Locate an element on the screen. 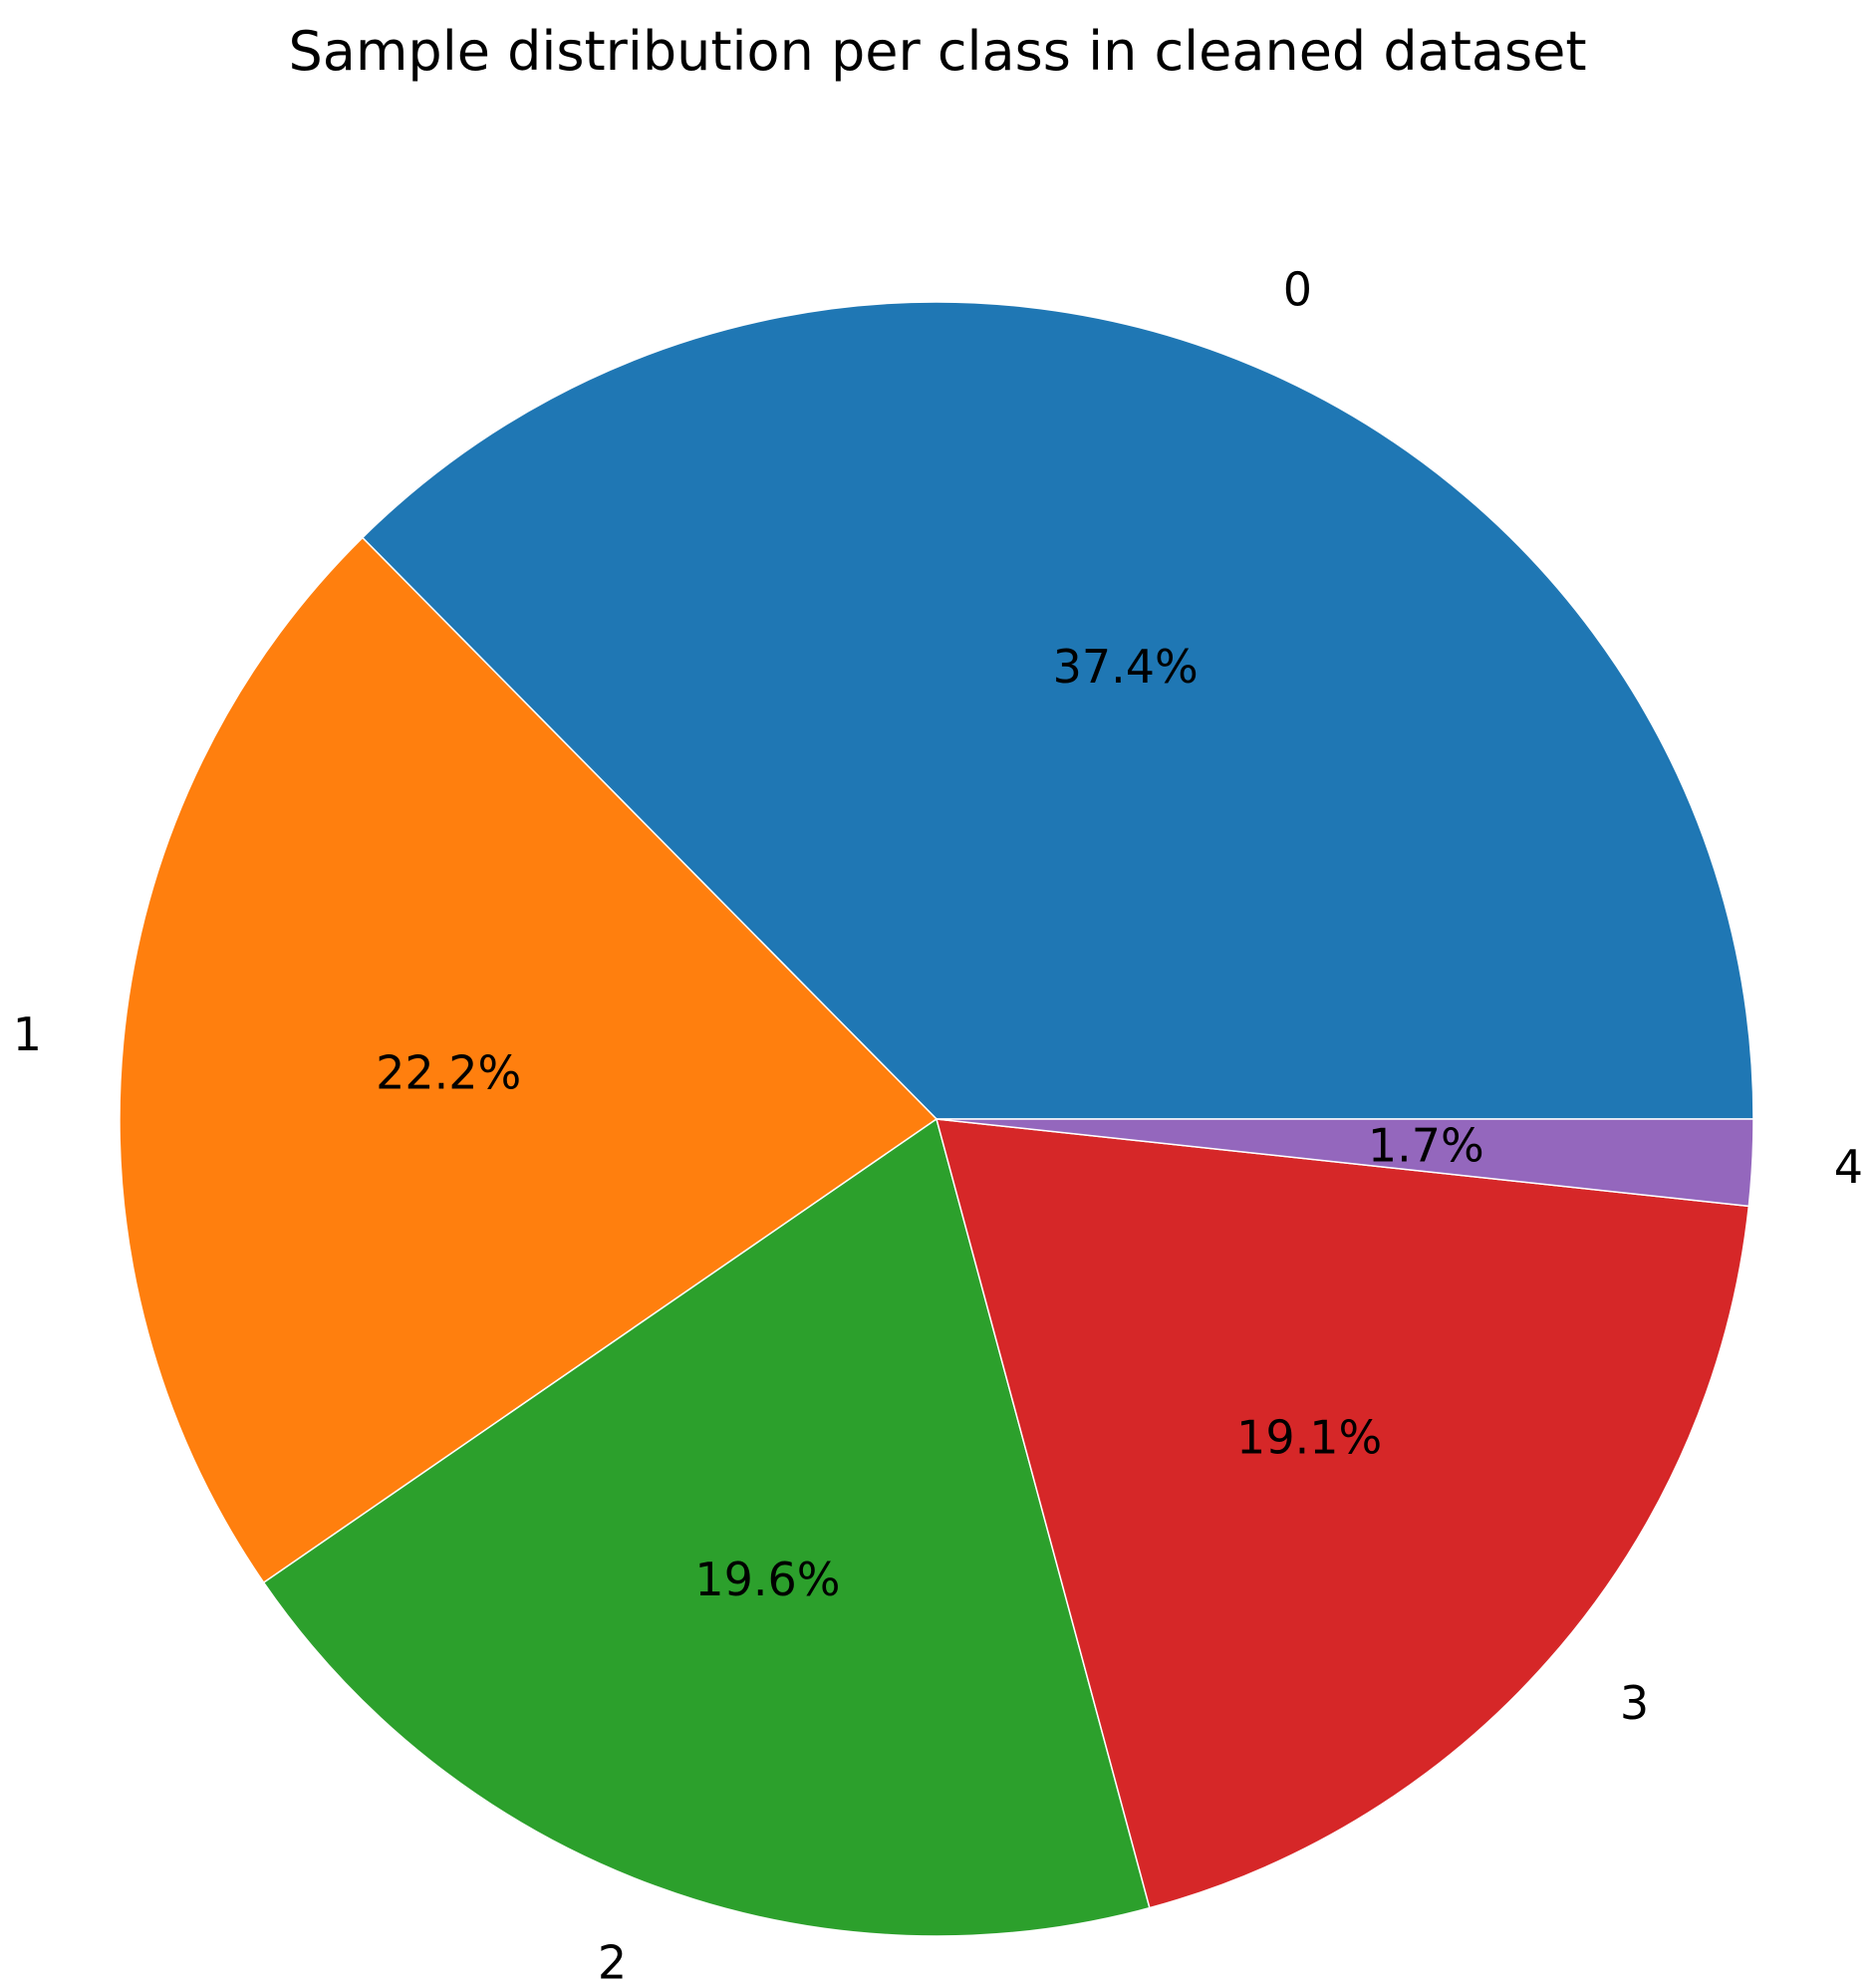 The image size is (1876, 1987). percent-label-4: 1.7% is located at coordinates (1426, 1145).